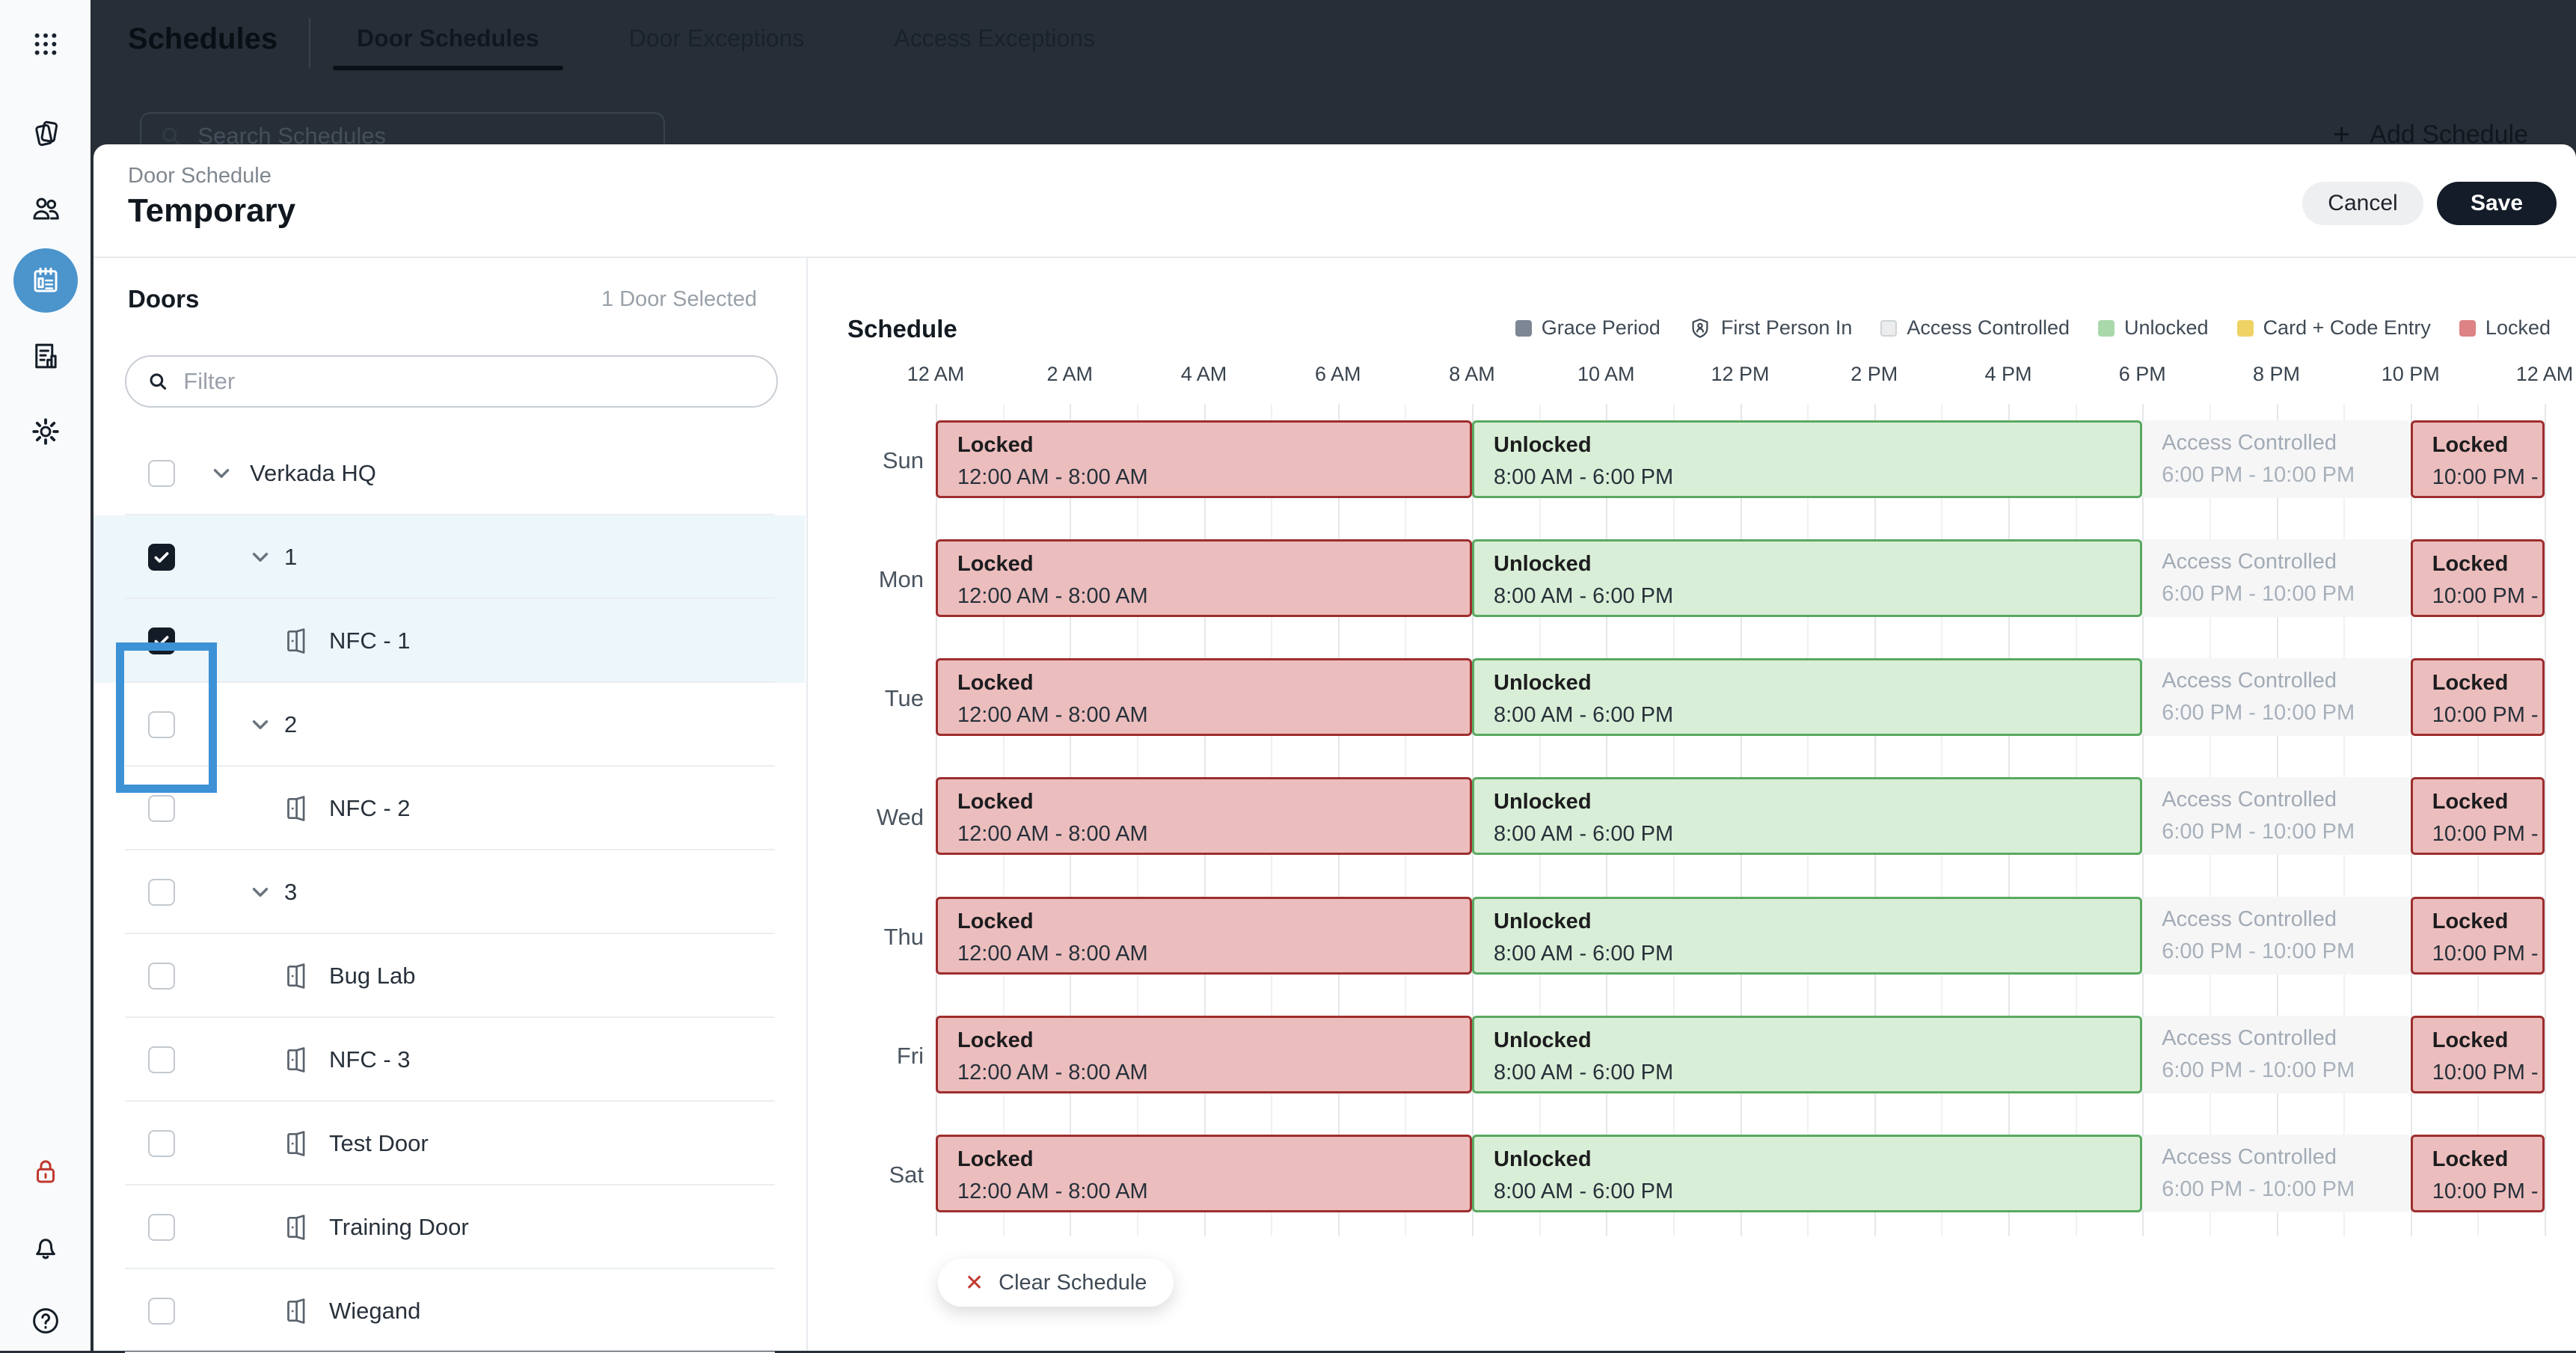 This screenshot has width=2576, height=1353. Describe the element at coordinates (866, 579) in the screenshot. I see `day-label-mon: Mon` at that location.